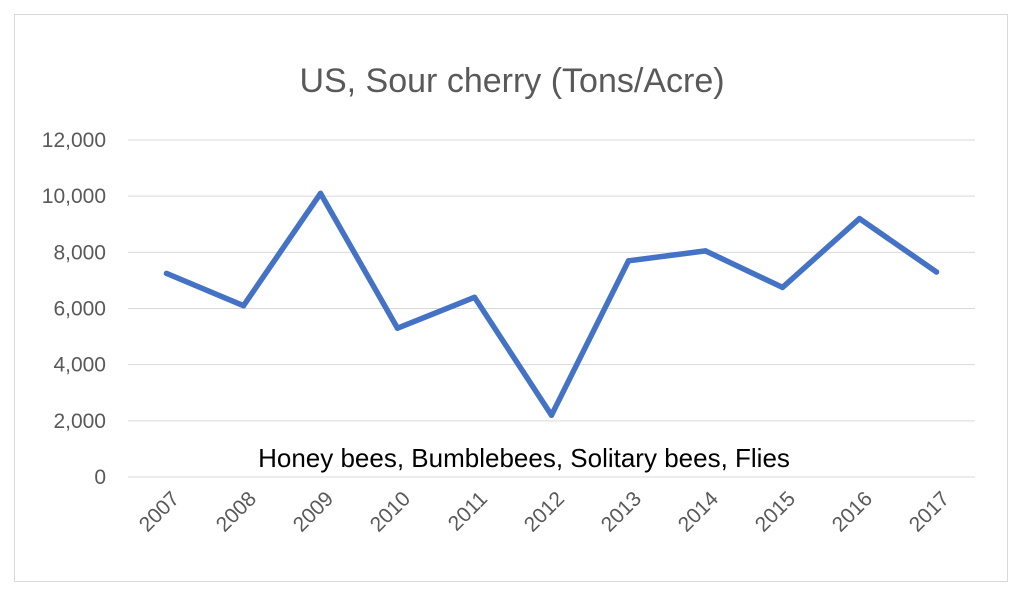  Describe the element at coordinates (621, 511) in the screenshot. I see `x-tick-label: 2013` at that location.